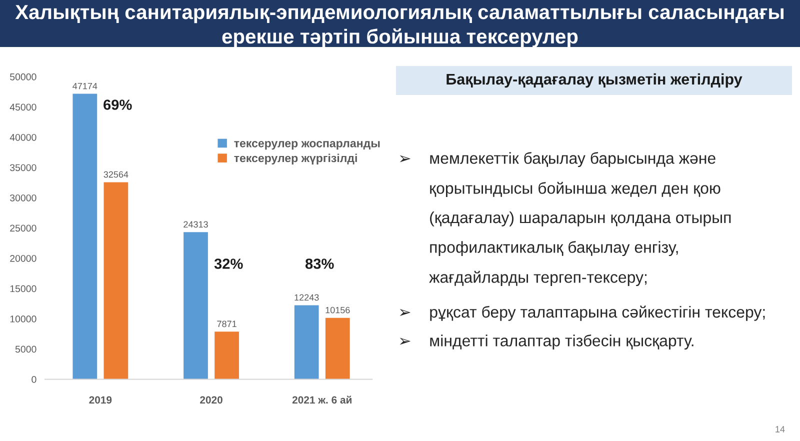  Describe the element at coordinates (118, 105) in the screenshot. I see `annotation: 69%` at that location.